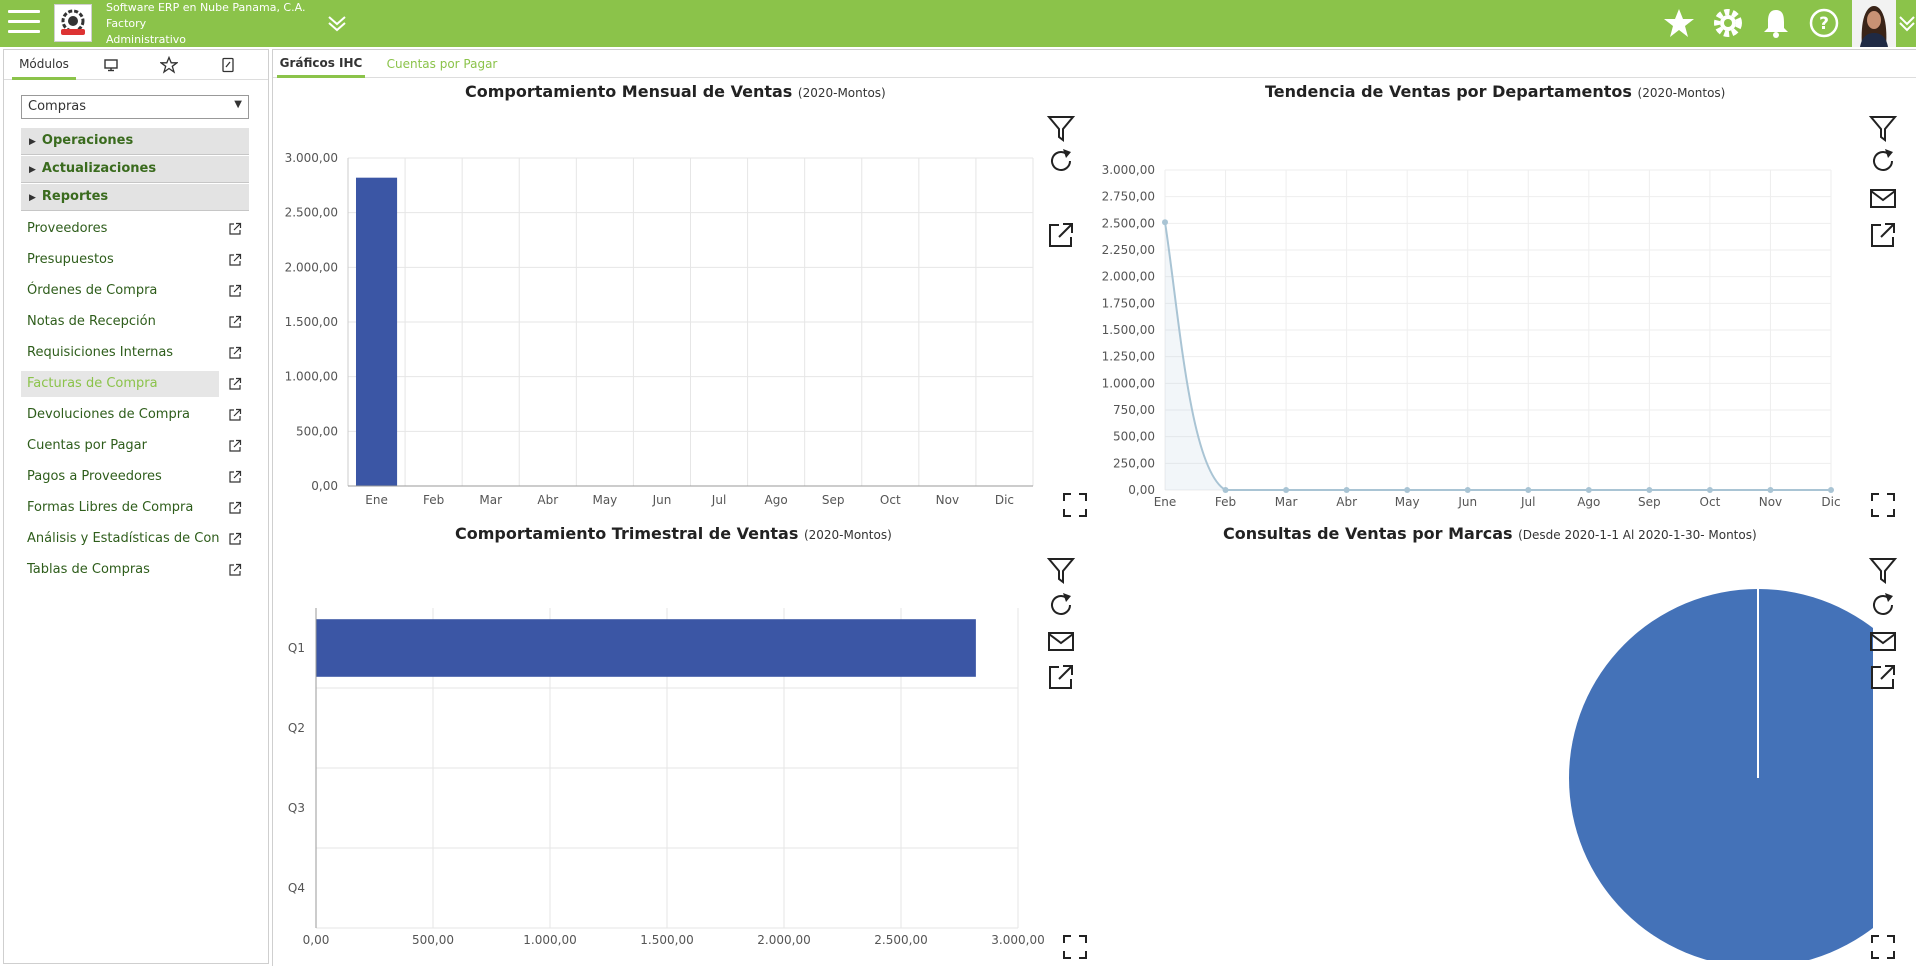 The width and height of the screenshot is (1916, 966). Describe the element at coordinates (1824, 23) in the screenshot. I see `help-icon: ?` at that location.